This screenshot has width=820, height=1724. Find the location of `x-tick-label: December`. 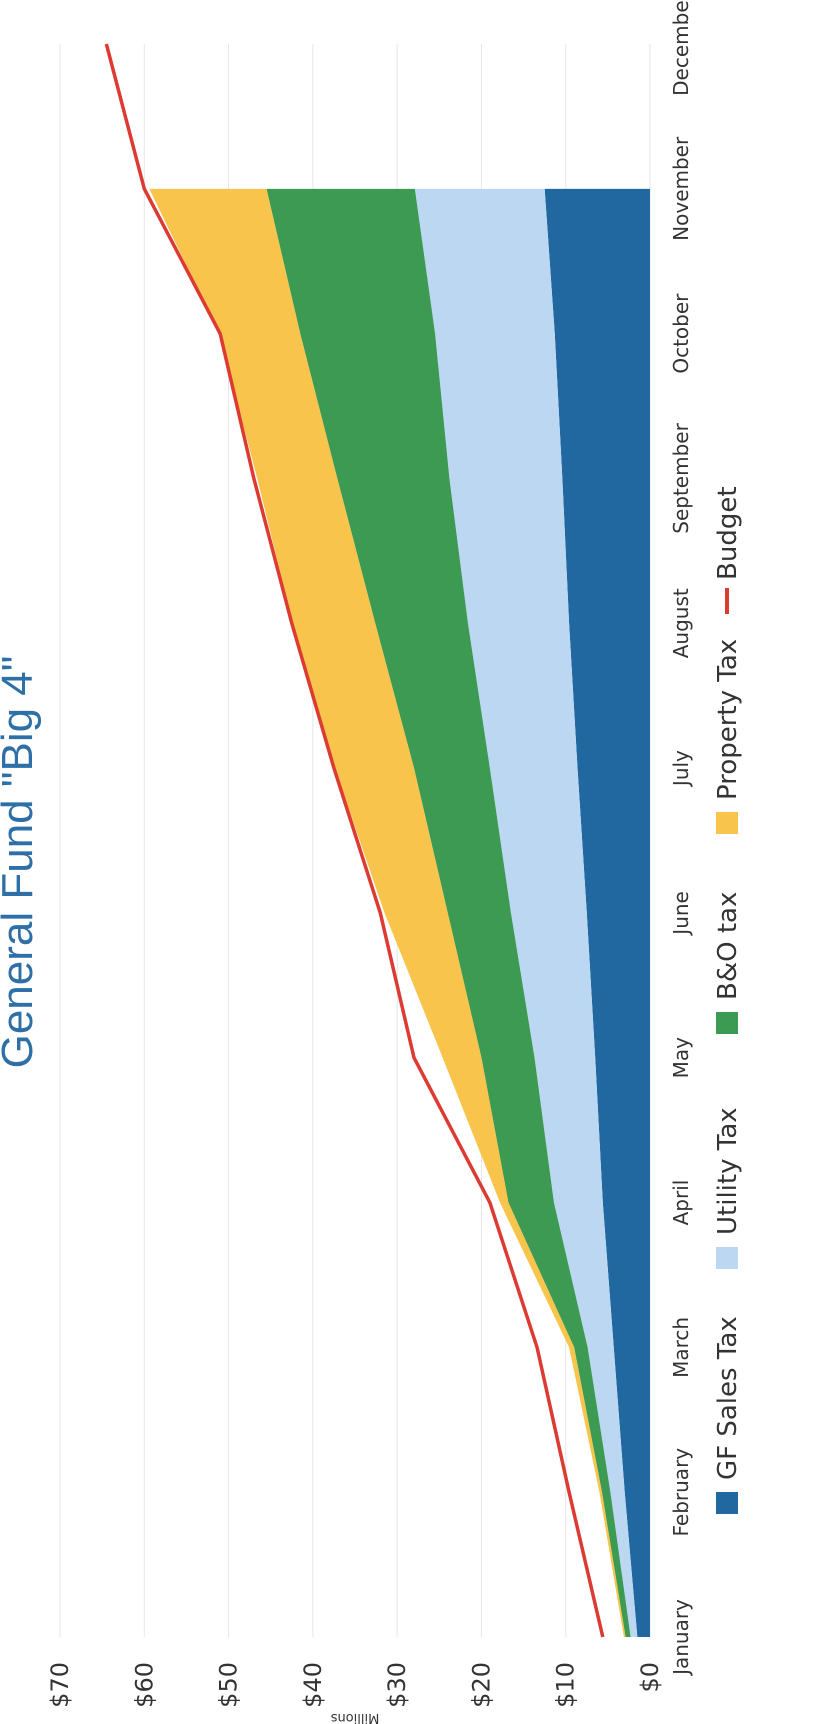

x-tick-label: December is located at coordinates (681, 48).